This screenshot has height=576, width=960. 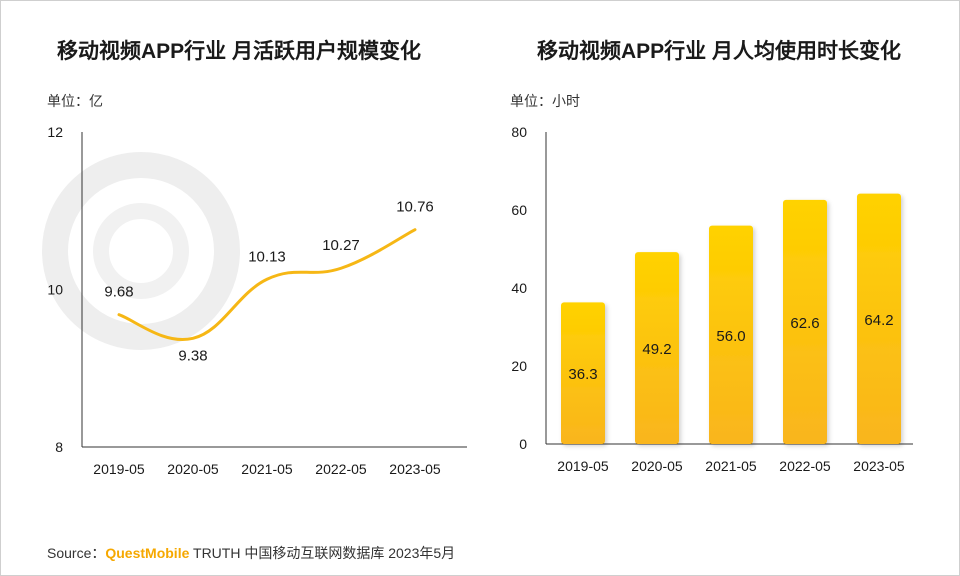 What do you see at coordinates (267, 285) in the screenshot?
I see `line-chart-series-line` at bounding box center [267, 285].